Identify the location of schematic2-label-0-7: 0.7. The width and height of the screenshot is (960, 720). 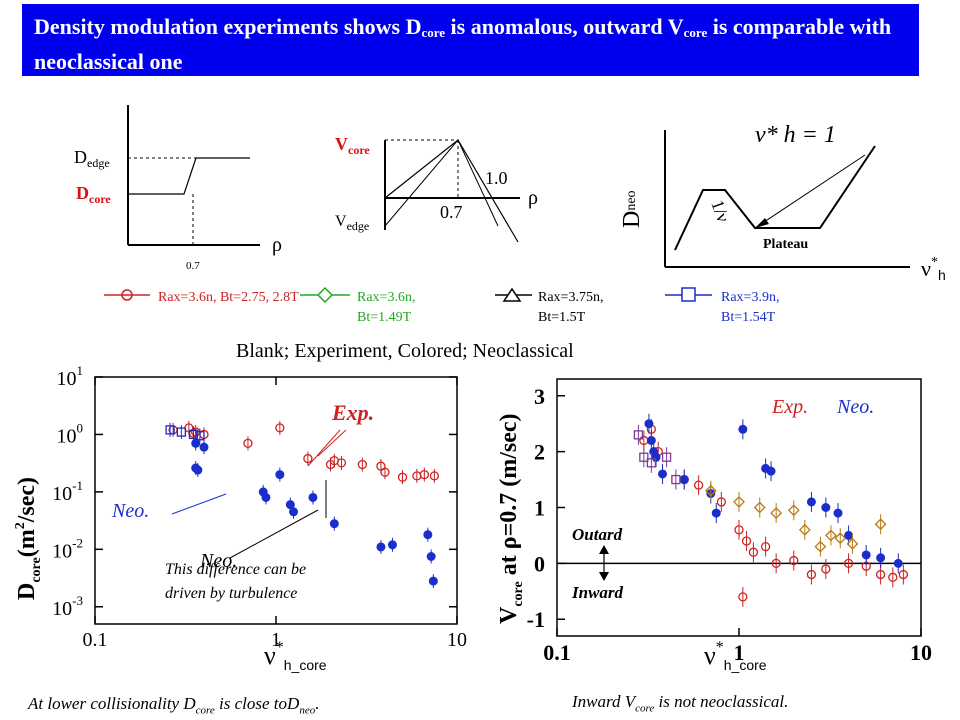
(451, 212).